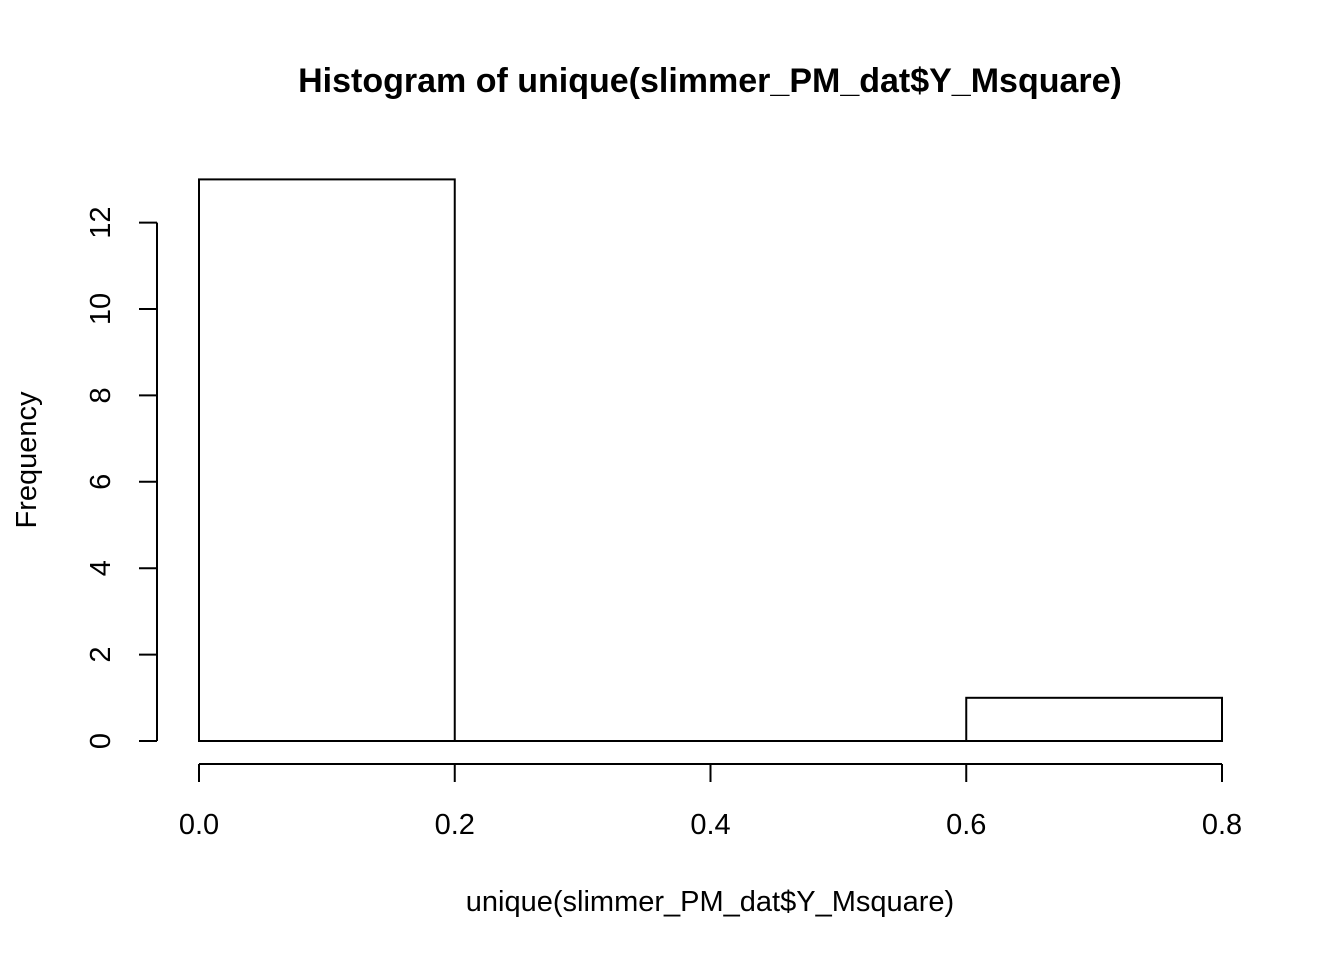 This screenshot has width=1344, height=960. What do you see at coordinates (455, 825) in the screenshot?
I see `x-tick-label-1: 0.2` at bounding box center [455, 825].